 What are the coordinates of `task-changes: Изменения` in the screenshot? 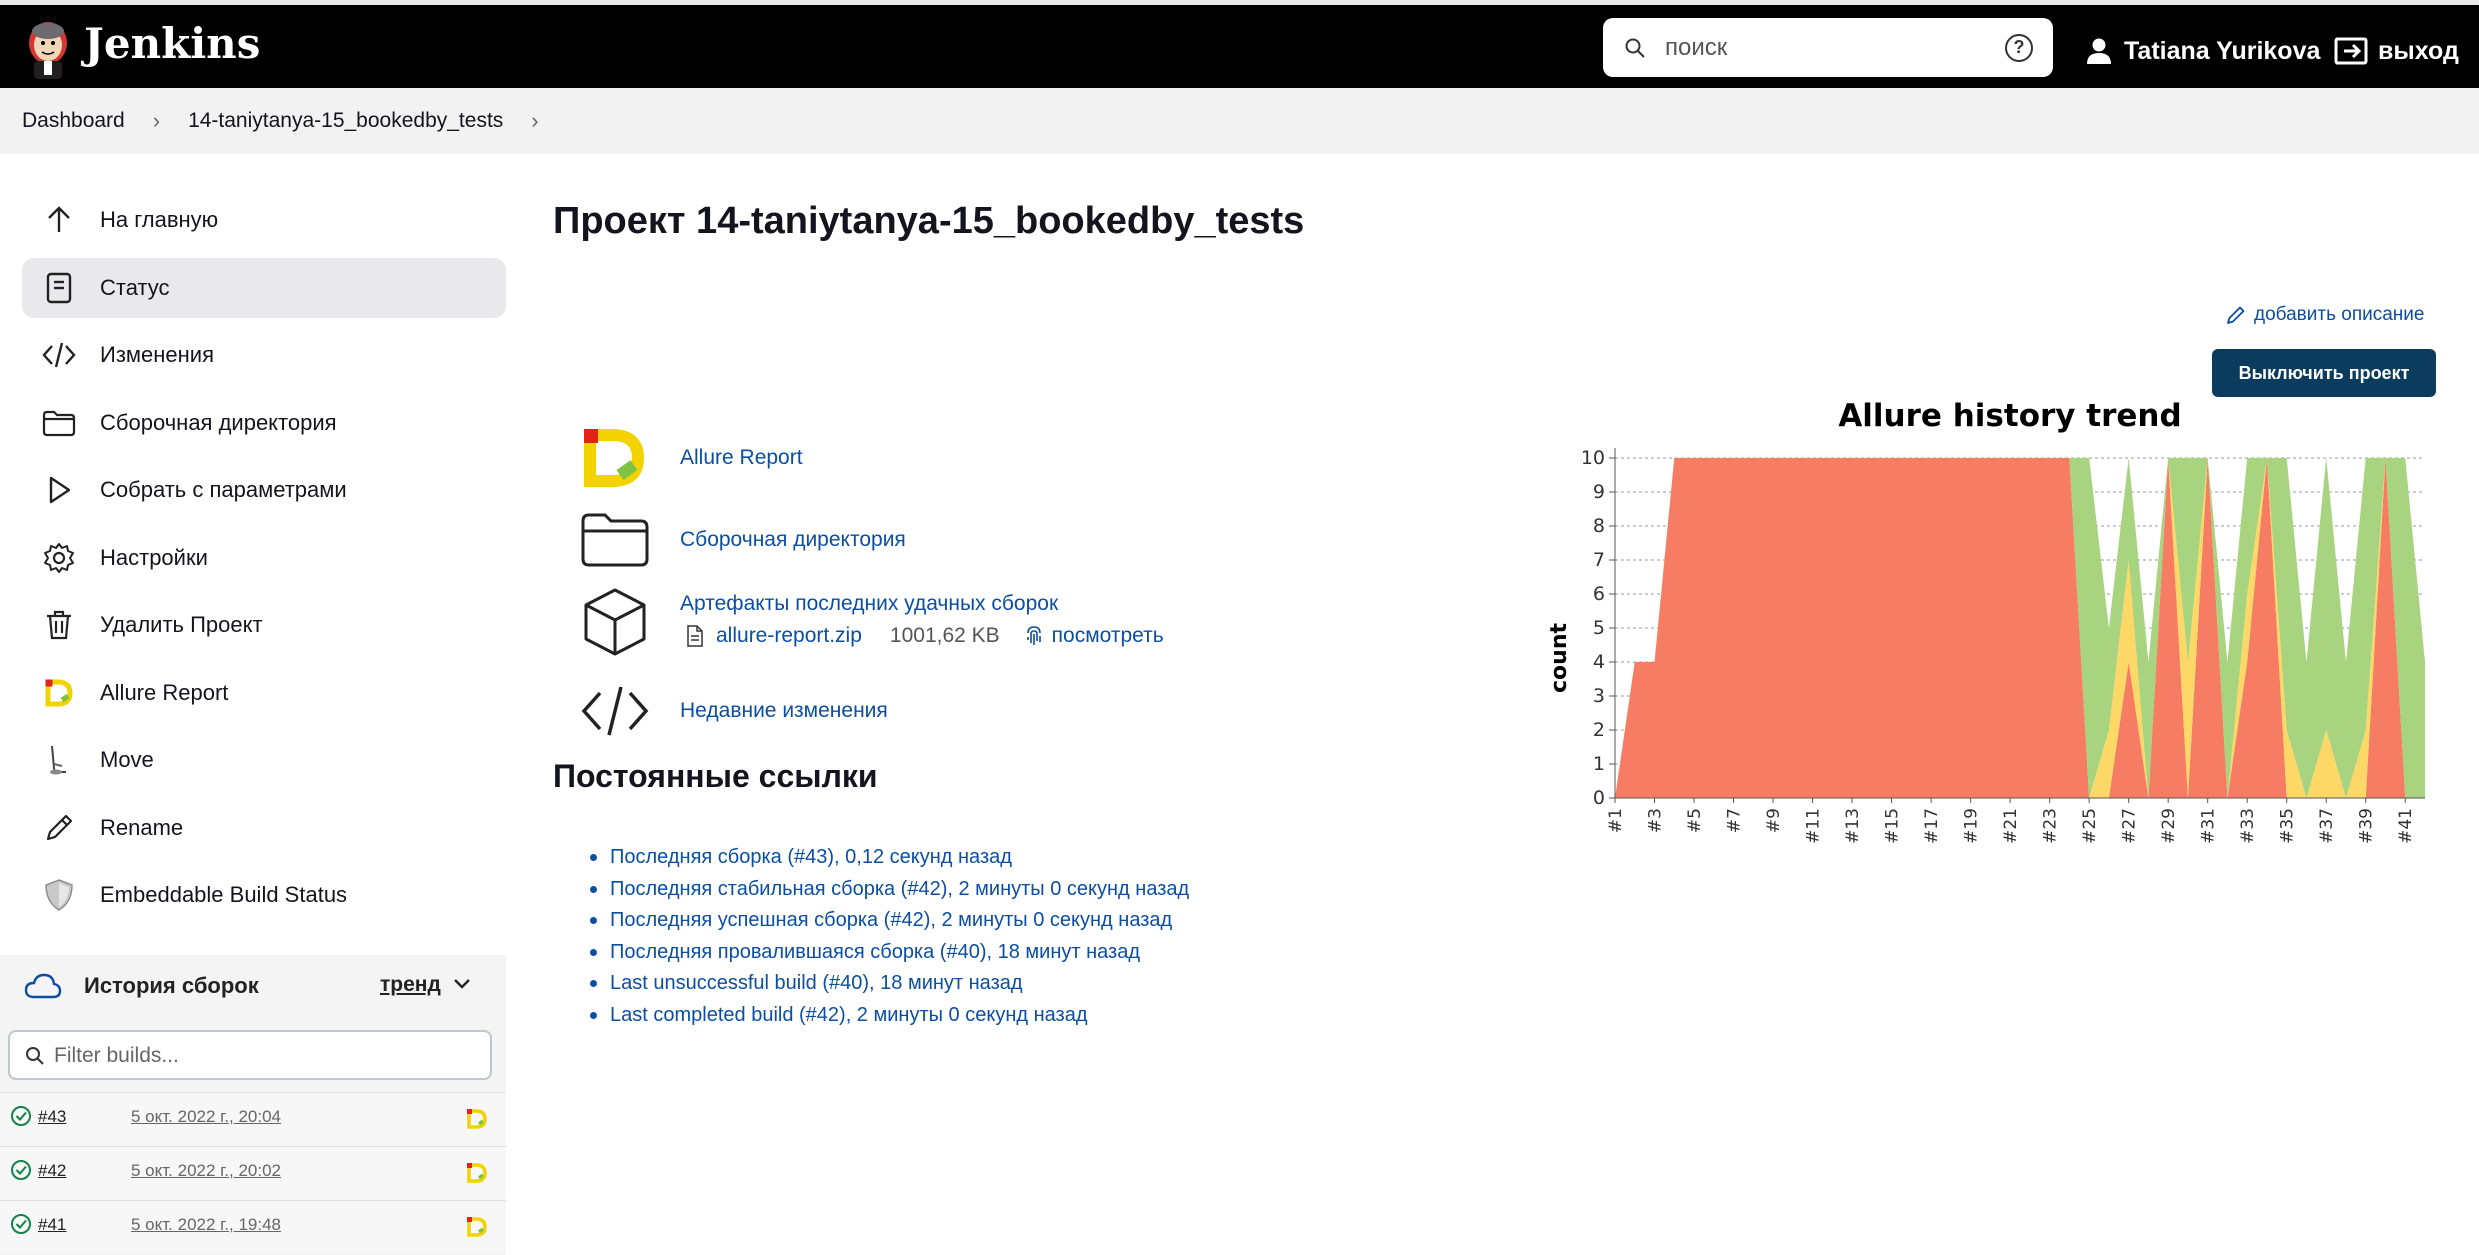 It's located at (264, 355).